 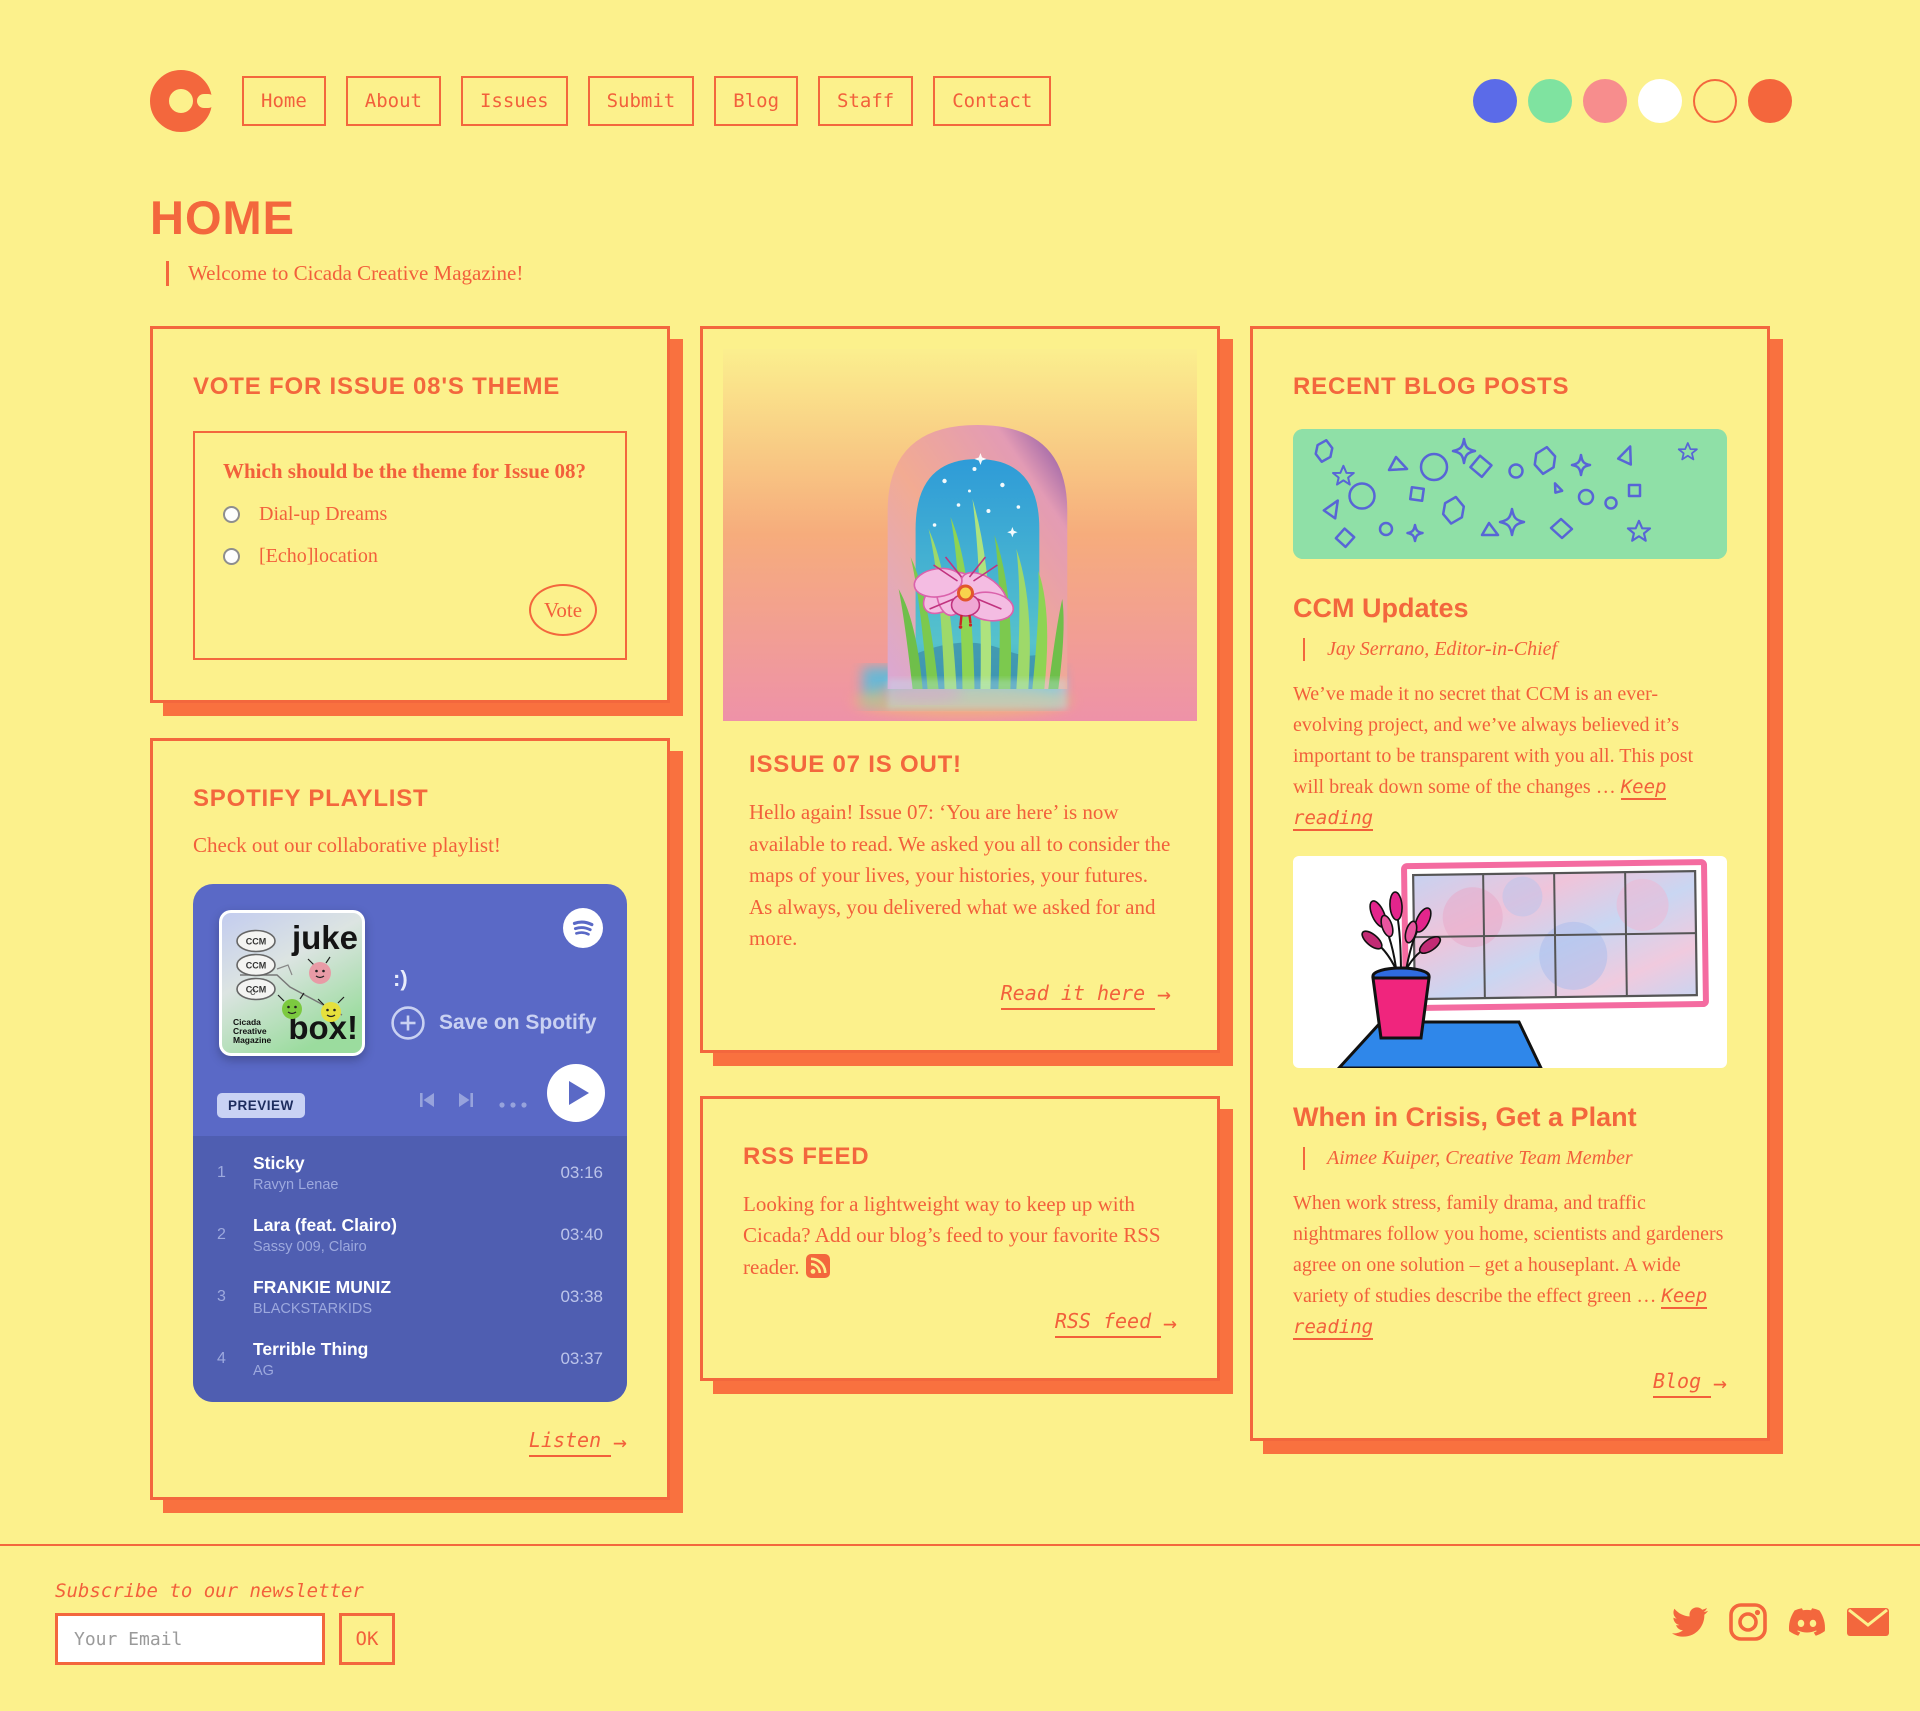 I want to click on album-art-illustration: CCM CCM CCM juke box!, so click(x=292, y=983).